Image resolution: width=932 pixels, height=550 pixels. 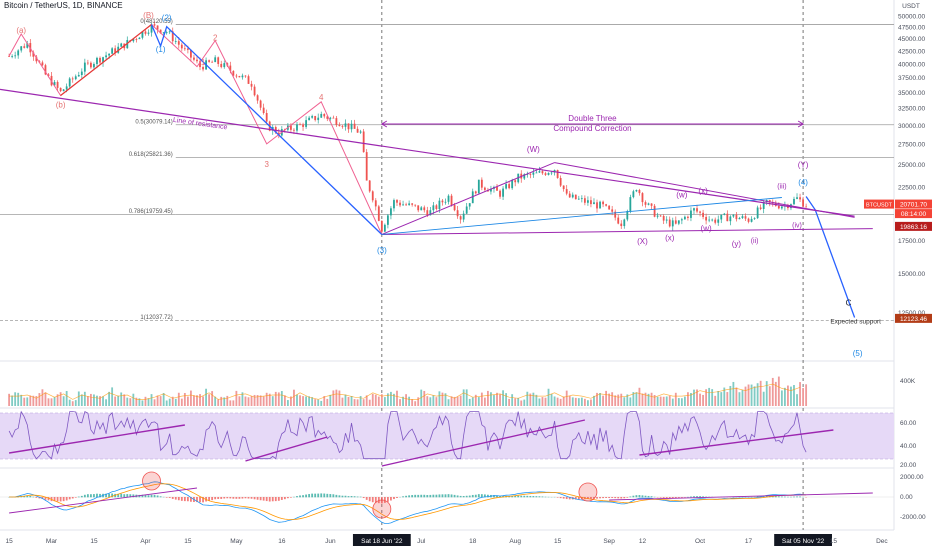 I want to click on price-tick-label: 40000.00, so click(x=911, y=64).